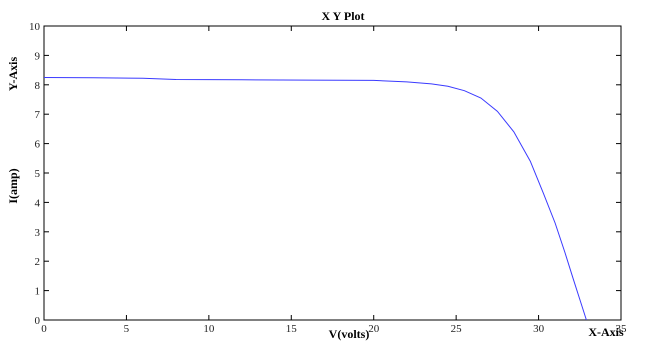 The image size is (656, 343). I want to click on y-tick-label: 7, so click(38, 115).